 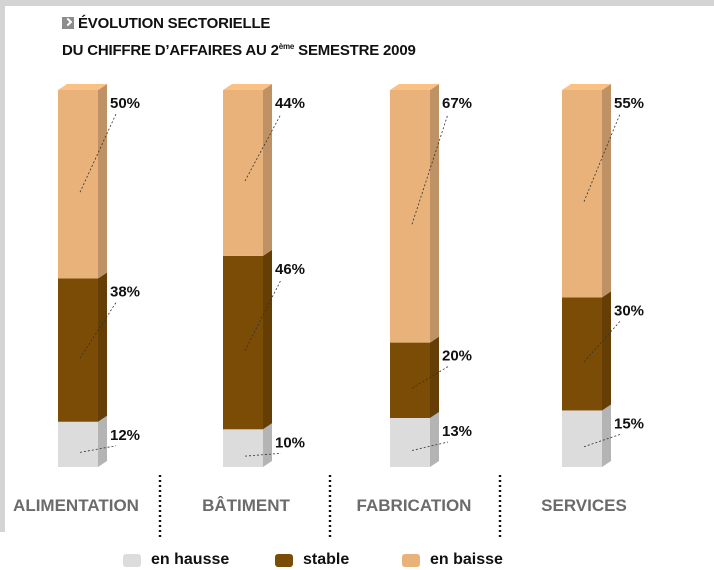 What do you see at coordinates (582, 354) in the screenshot?
I see `bar-services-stable` at bounding box center [582, 354].